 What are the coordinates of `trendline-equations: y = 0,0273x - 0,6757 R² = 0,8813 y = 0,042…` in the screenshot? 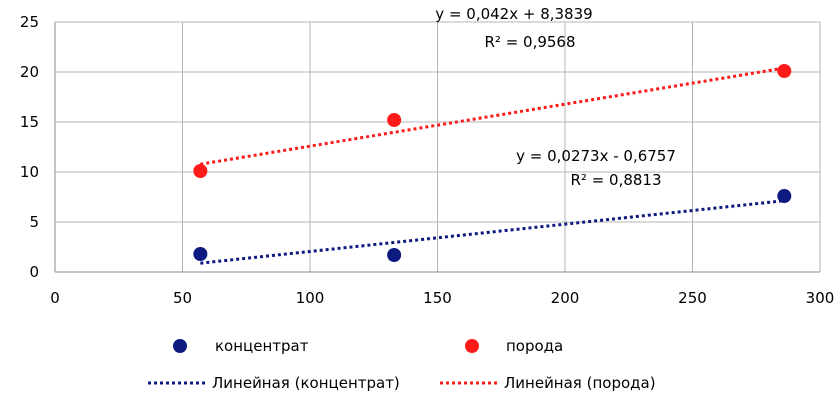 It's located at (555, 97).